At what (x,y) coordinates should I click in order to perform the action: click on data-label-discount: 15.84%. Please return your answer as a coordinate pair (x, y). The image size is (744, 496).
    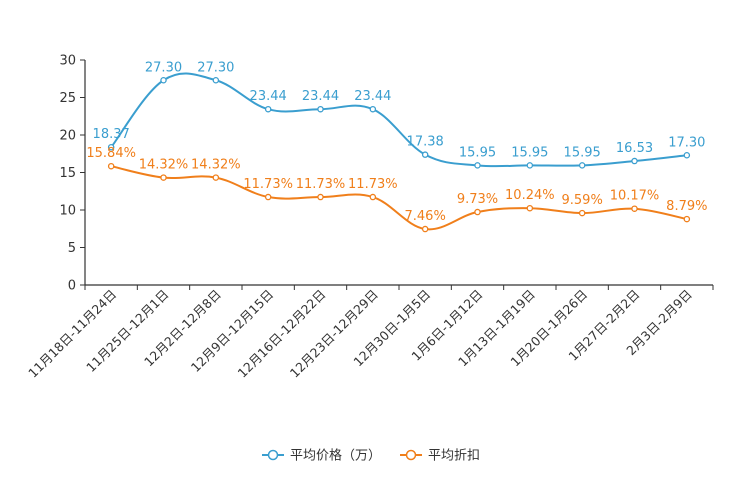
    Looking at the image, I should click on (111, 153).